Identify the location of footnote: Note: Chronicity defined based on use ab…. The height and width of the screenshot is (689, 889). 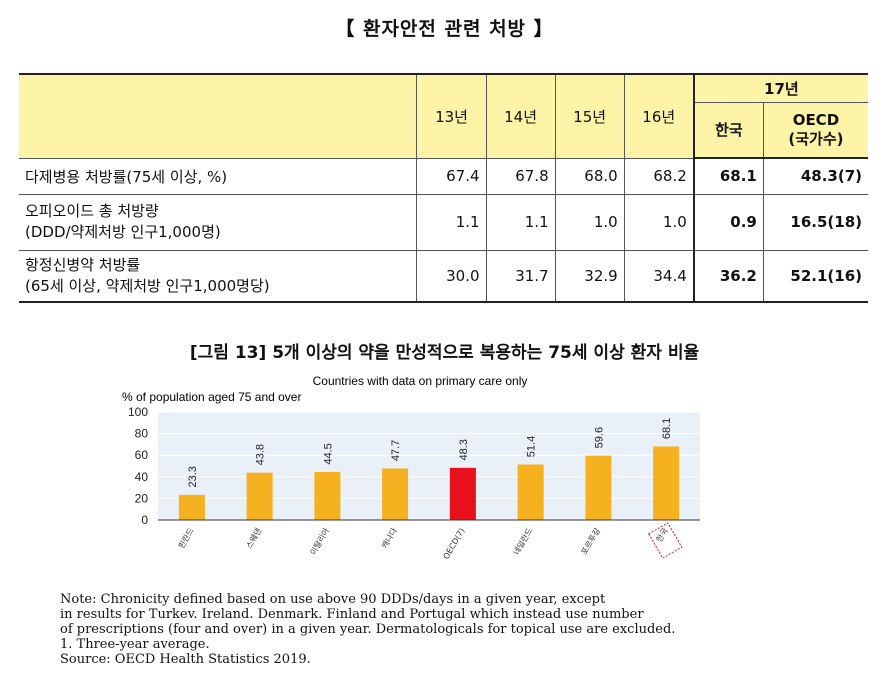
(367, 629).